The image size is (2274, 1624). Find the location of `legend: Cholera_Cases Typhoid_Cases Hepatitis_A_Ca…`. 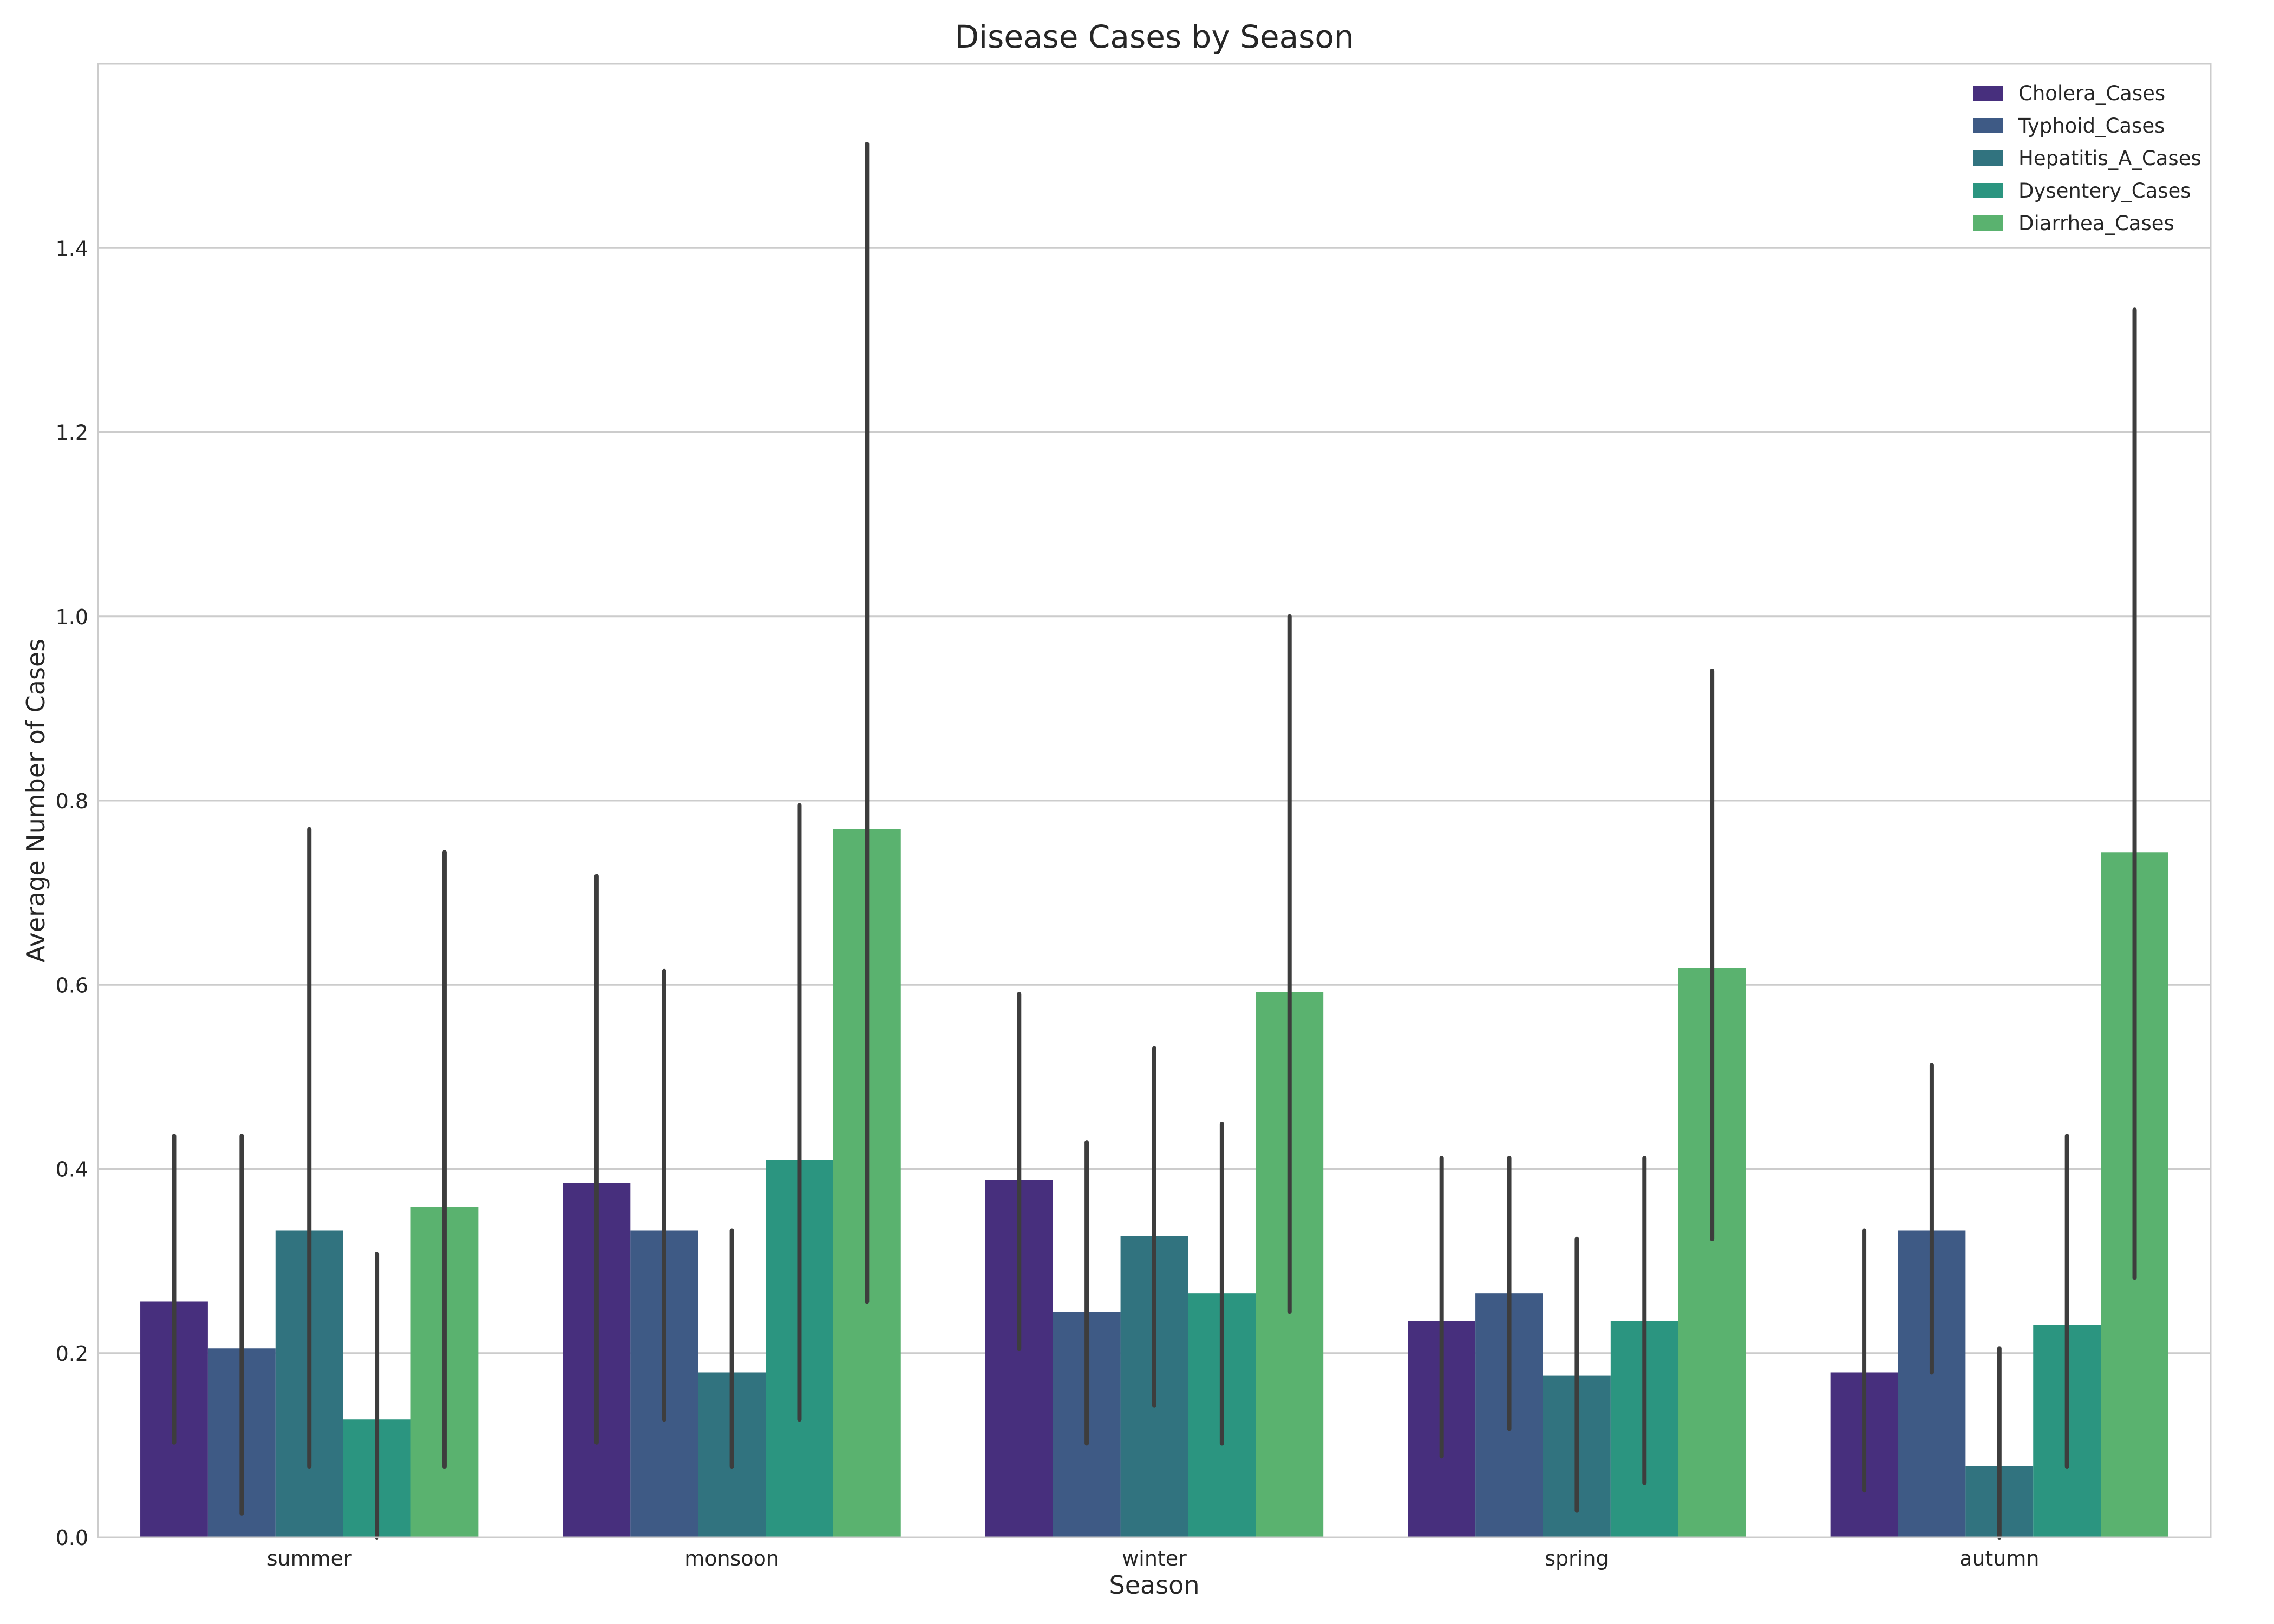

legend: Cholera_Cases Typhoid_Cases Hepatitis_A_Ca… is located at coordinates (2087, 159).